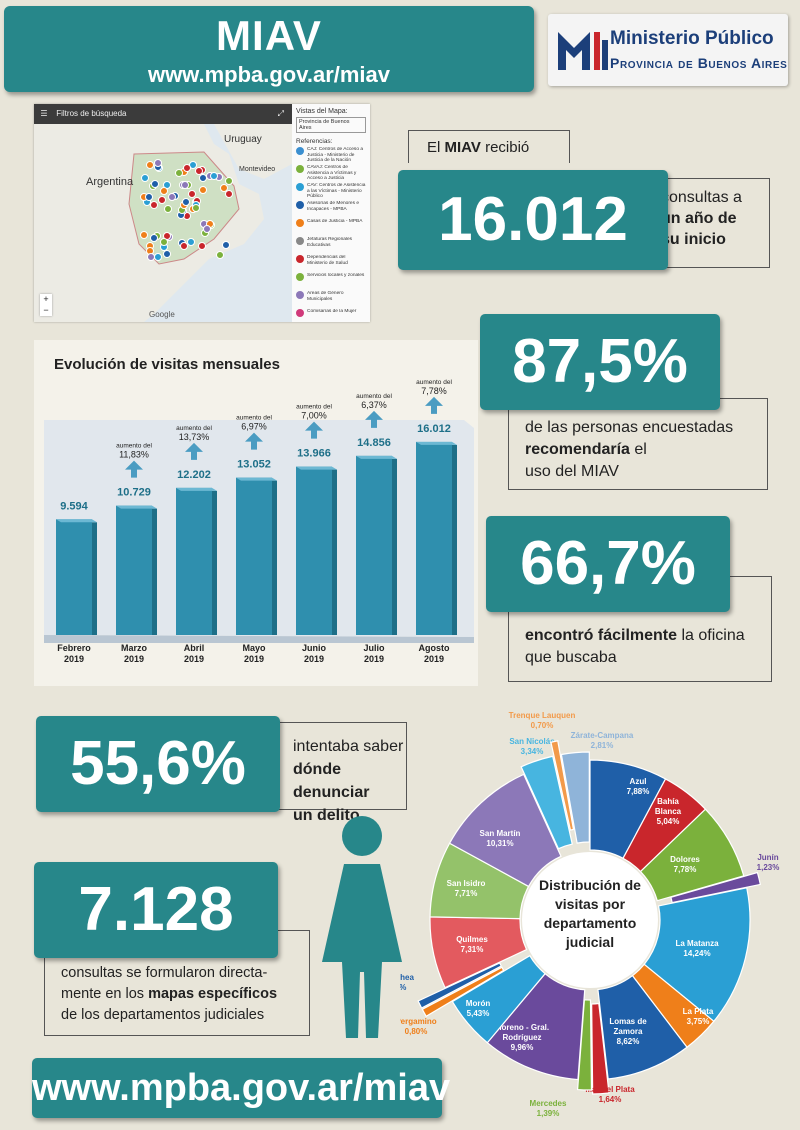 This screenshot has height=1130, width=800. I want to click on bar-category-label: Febrero, so click(74, 648).